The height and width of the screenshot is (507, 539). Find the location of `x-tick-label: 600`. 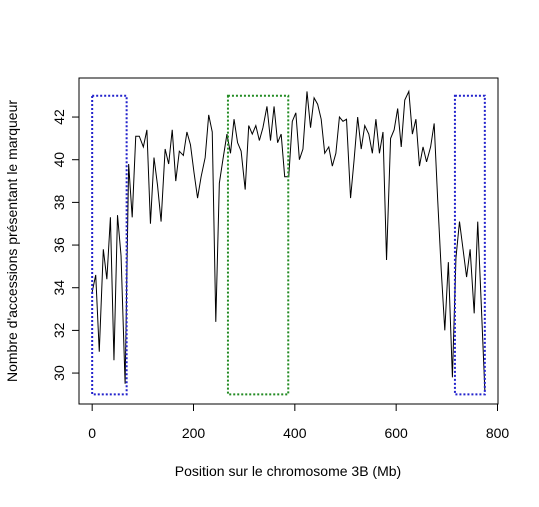

x-tick-label: 600 is located at coordinates (396, 433).